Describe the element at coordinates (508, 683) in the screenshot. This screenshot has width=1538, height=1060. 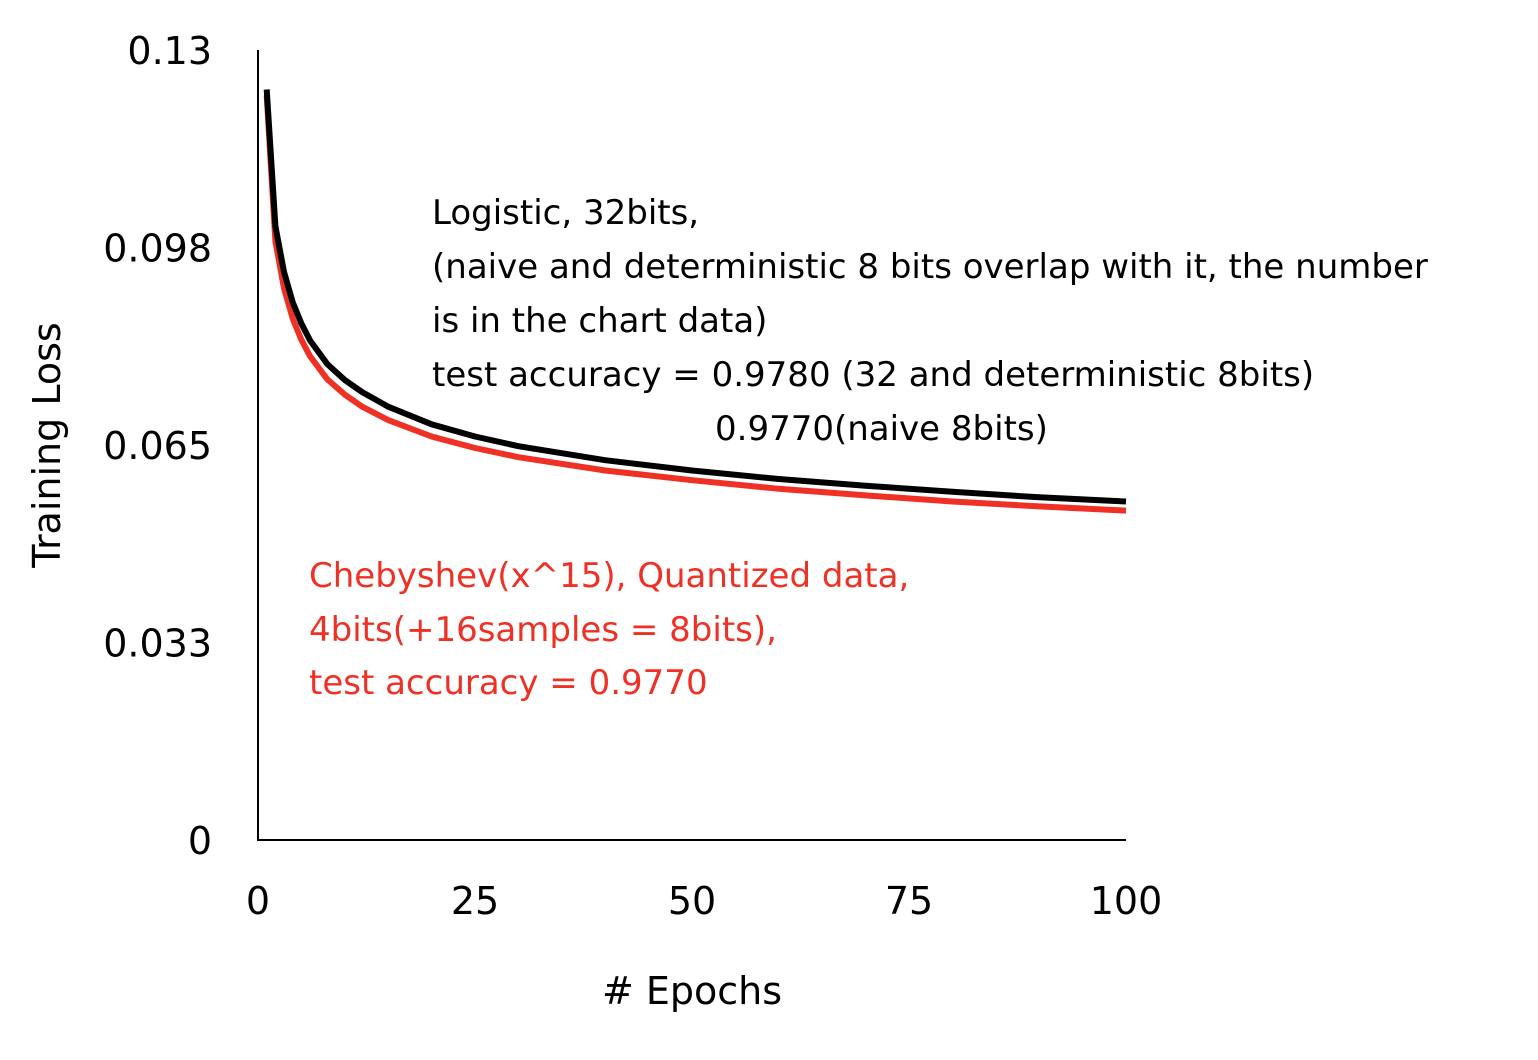
I see `annotation-line: test accuracy = 0.9770` at that location.